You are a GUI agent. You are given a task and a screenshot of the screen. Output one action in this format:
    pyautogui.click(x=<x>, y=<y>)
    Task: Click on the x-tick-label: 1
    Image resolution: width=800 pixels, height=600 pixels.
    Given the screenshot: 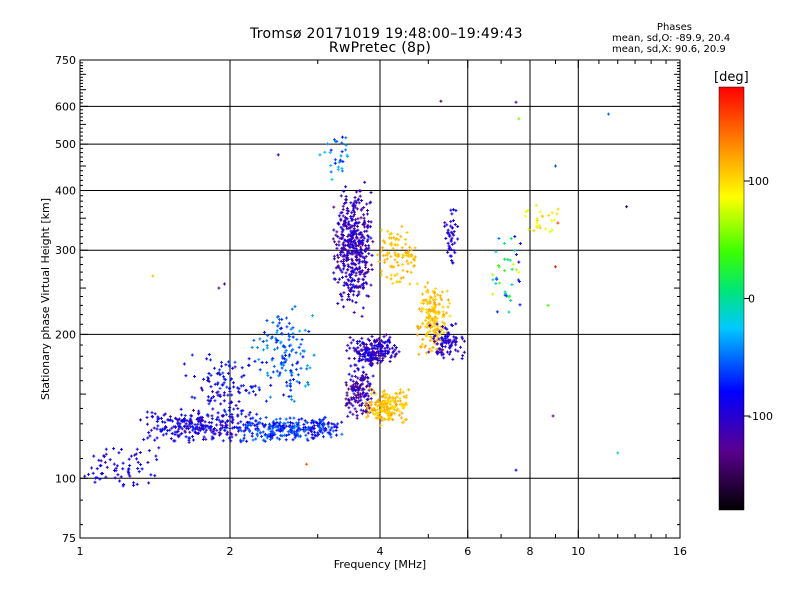 What is the action you would take?
    pyautogui.click(x=80, y=551)
    